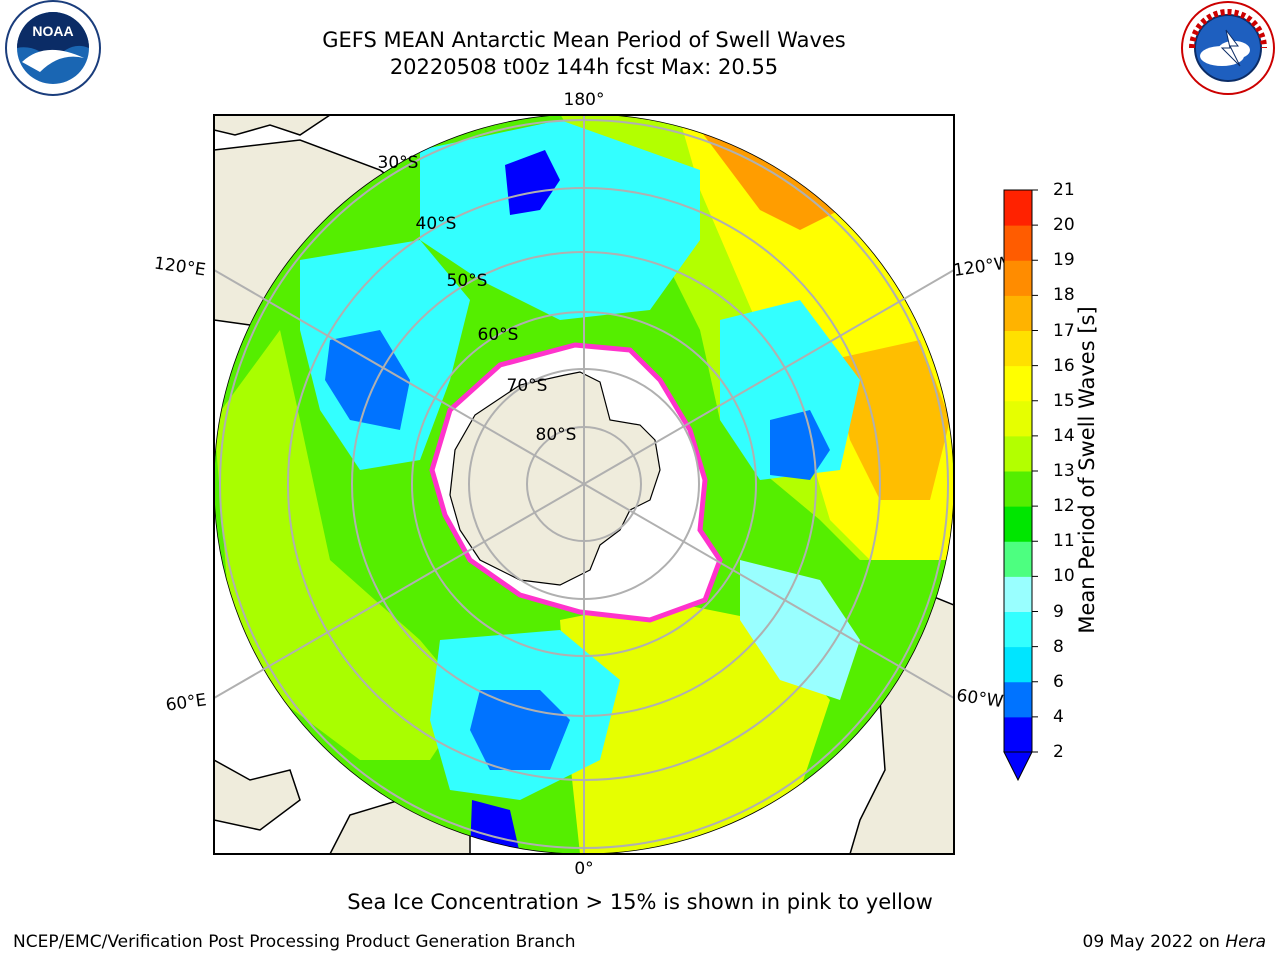 The height and width of the screenshot is (960, 1280). What do you see at coordinates (1064, 506) in the screenshot?
I see `colorbar-tick-label: 12` at bounding box center [1064, 506].